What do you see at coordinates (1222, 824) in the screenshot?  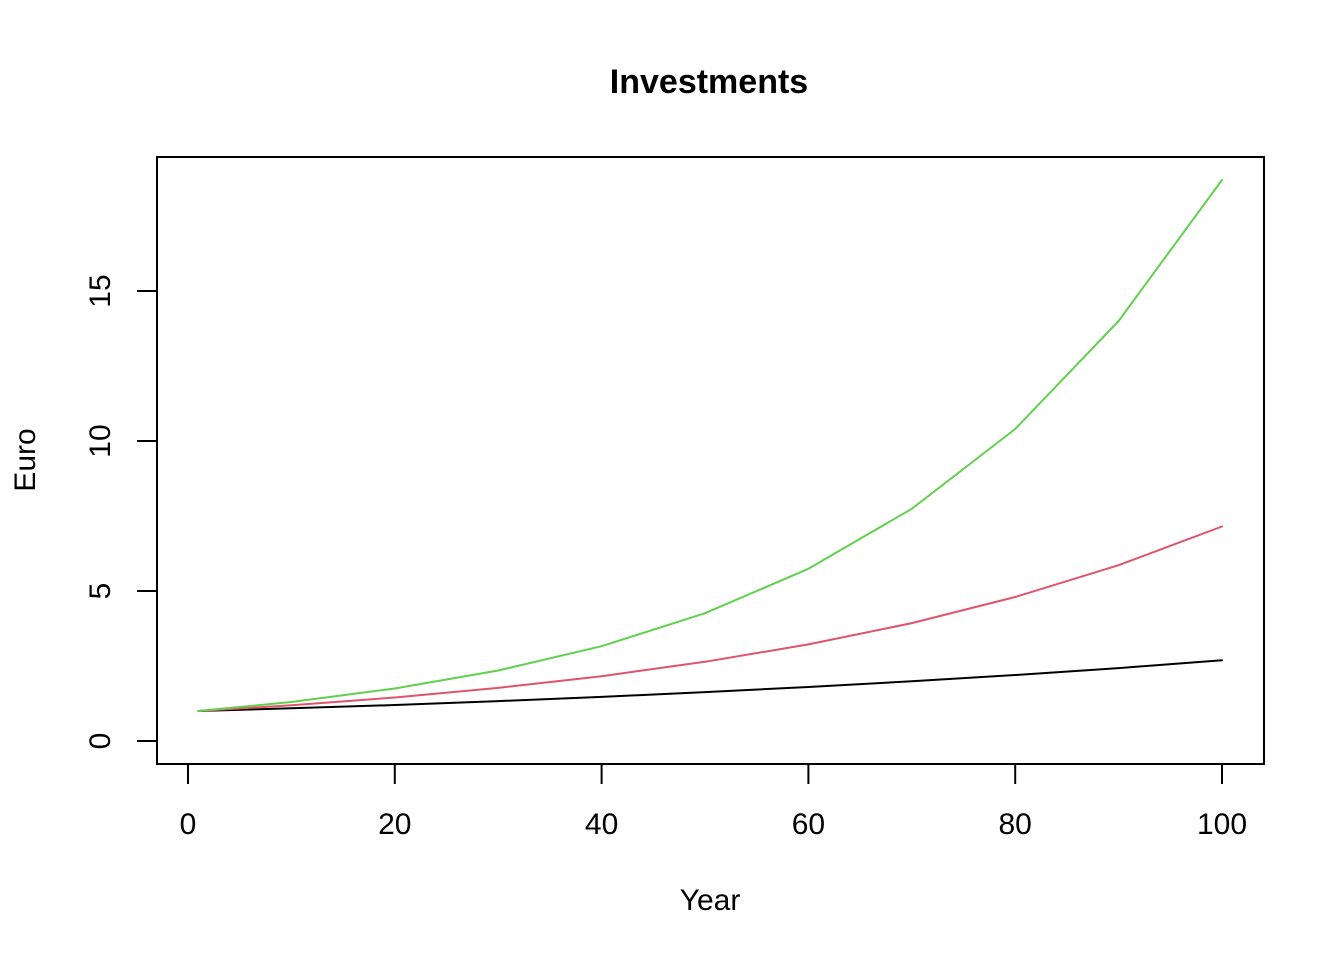 I see `x-tick-label: 100` at bounding box center [1222, 824].